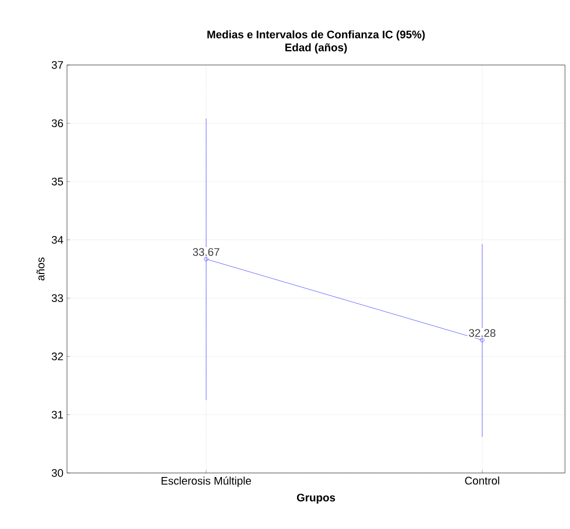 The image size is (570, 529). I want to click on y-tick-label: 31, so click(57, 414).